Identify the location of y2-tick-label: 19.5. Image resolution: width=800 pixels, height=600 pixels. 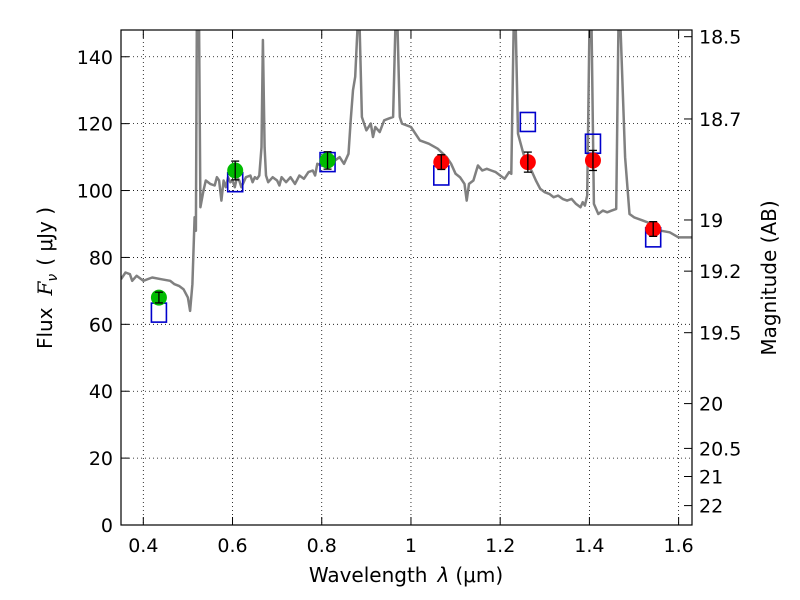
(720, 334).